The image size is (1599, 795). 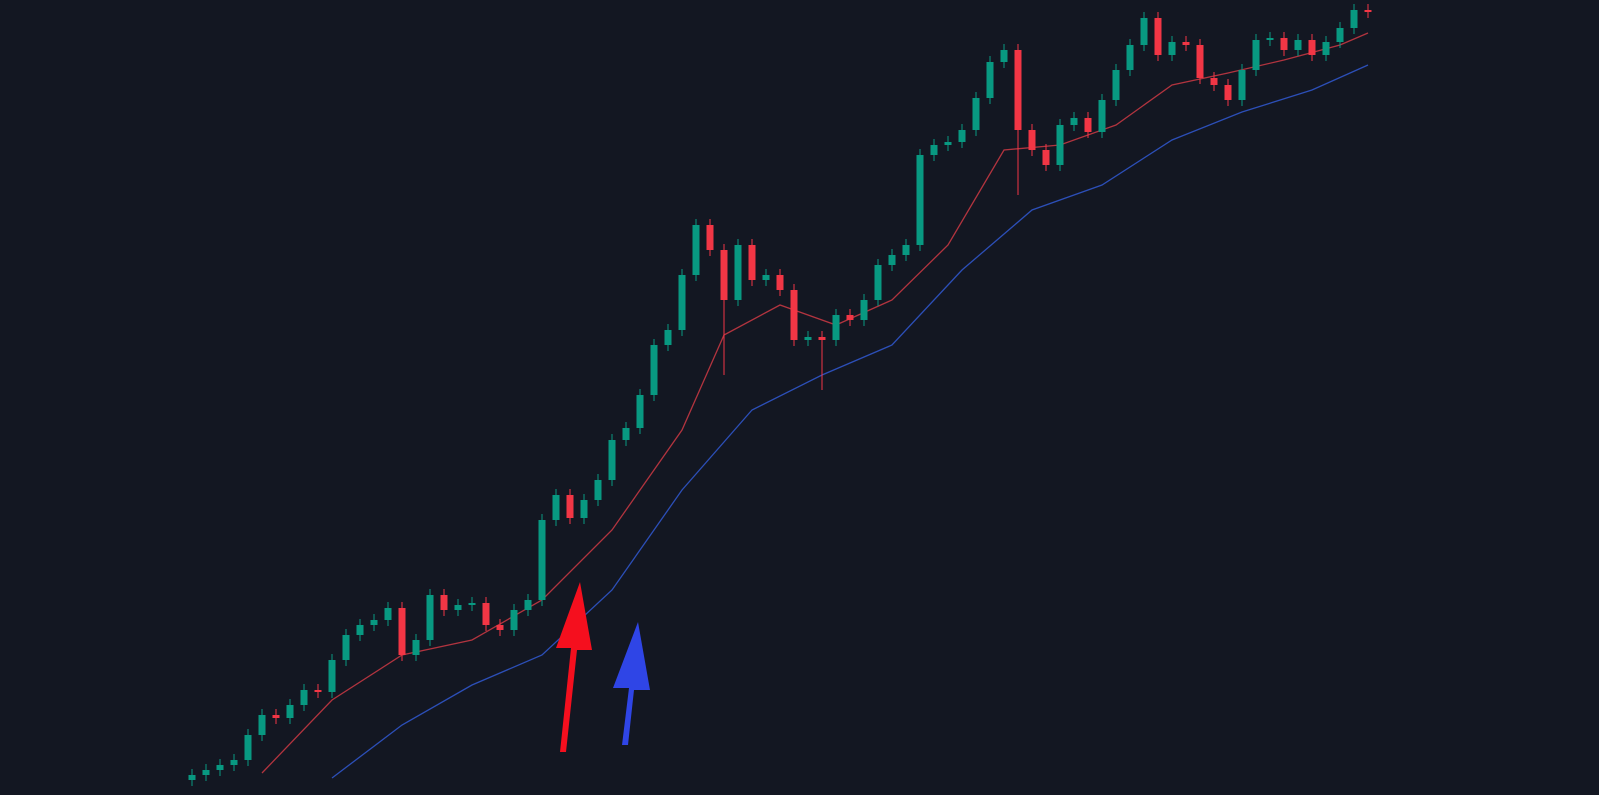 I want to click on blue-arrow, so click(x=631, y=683).